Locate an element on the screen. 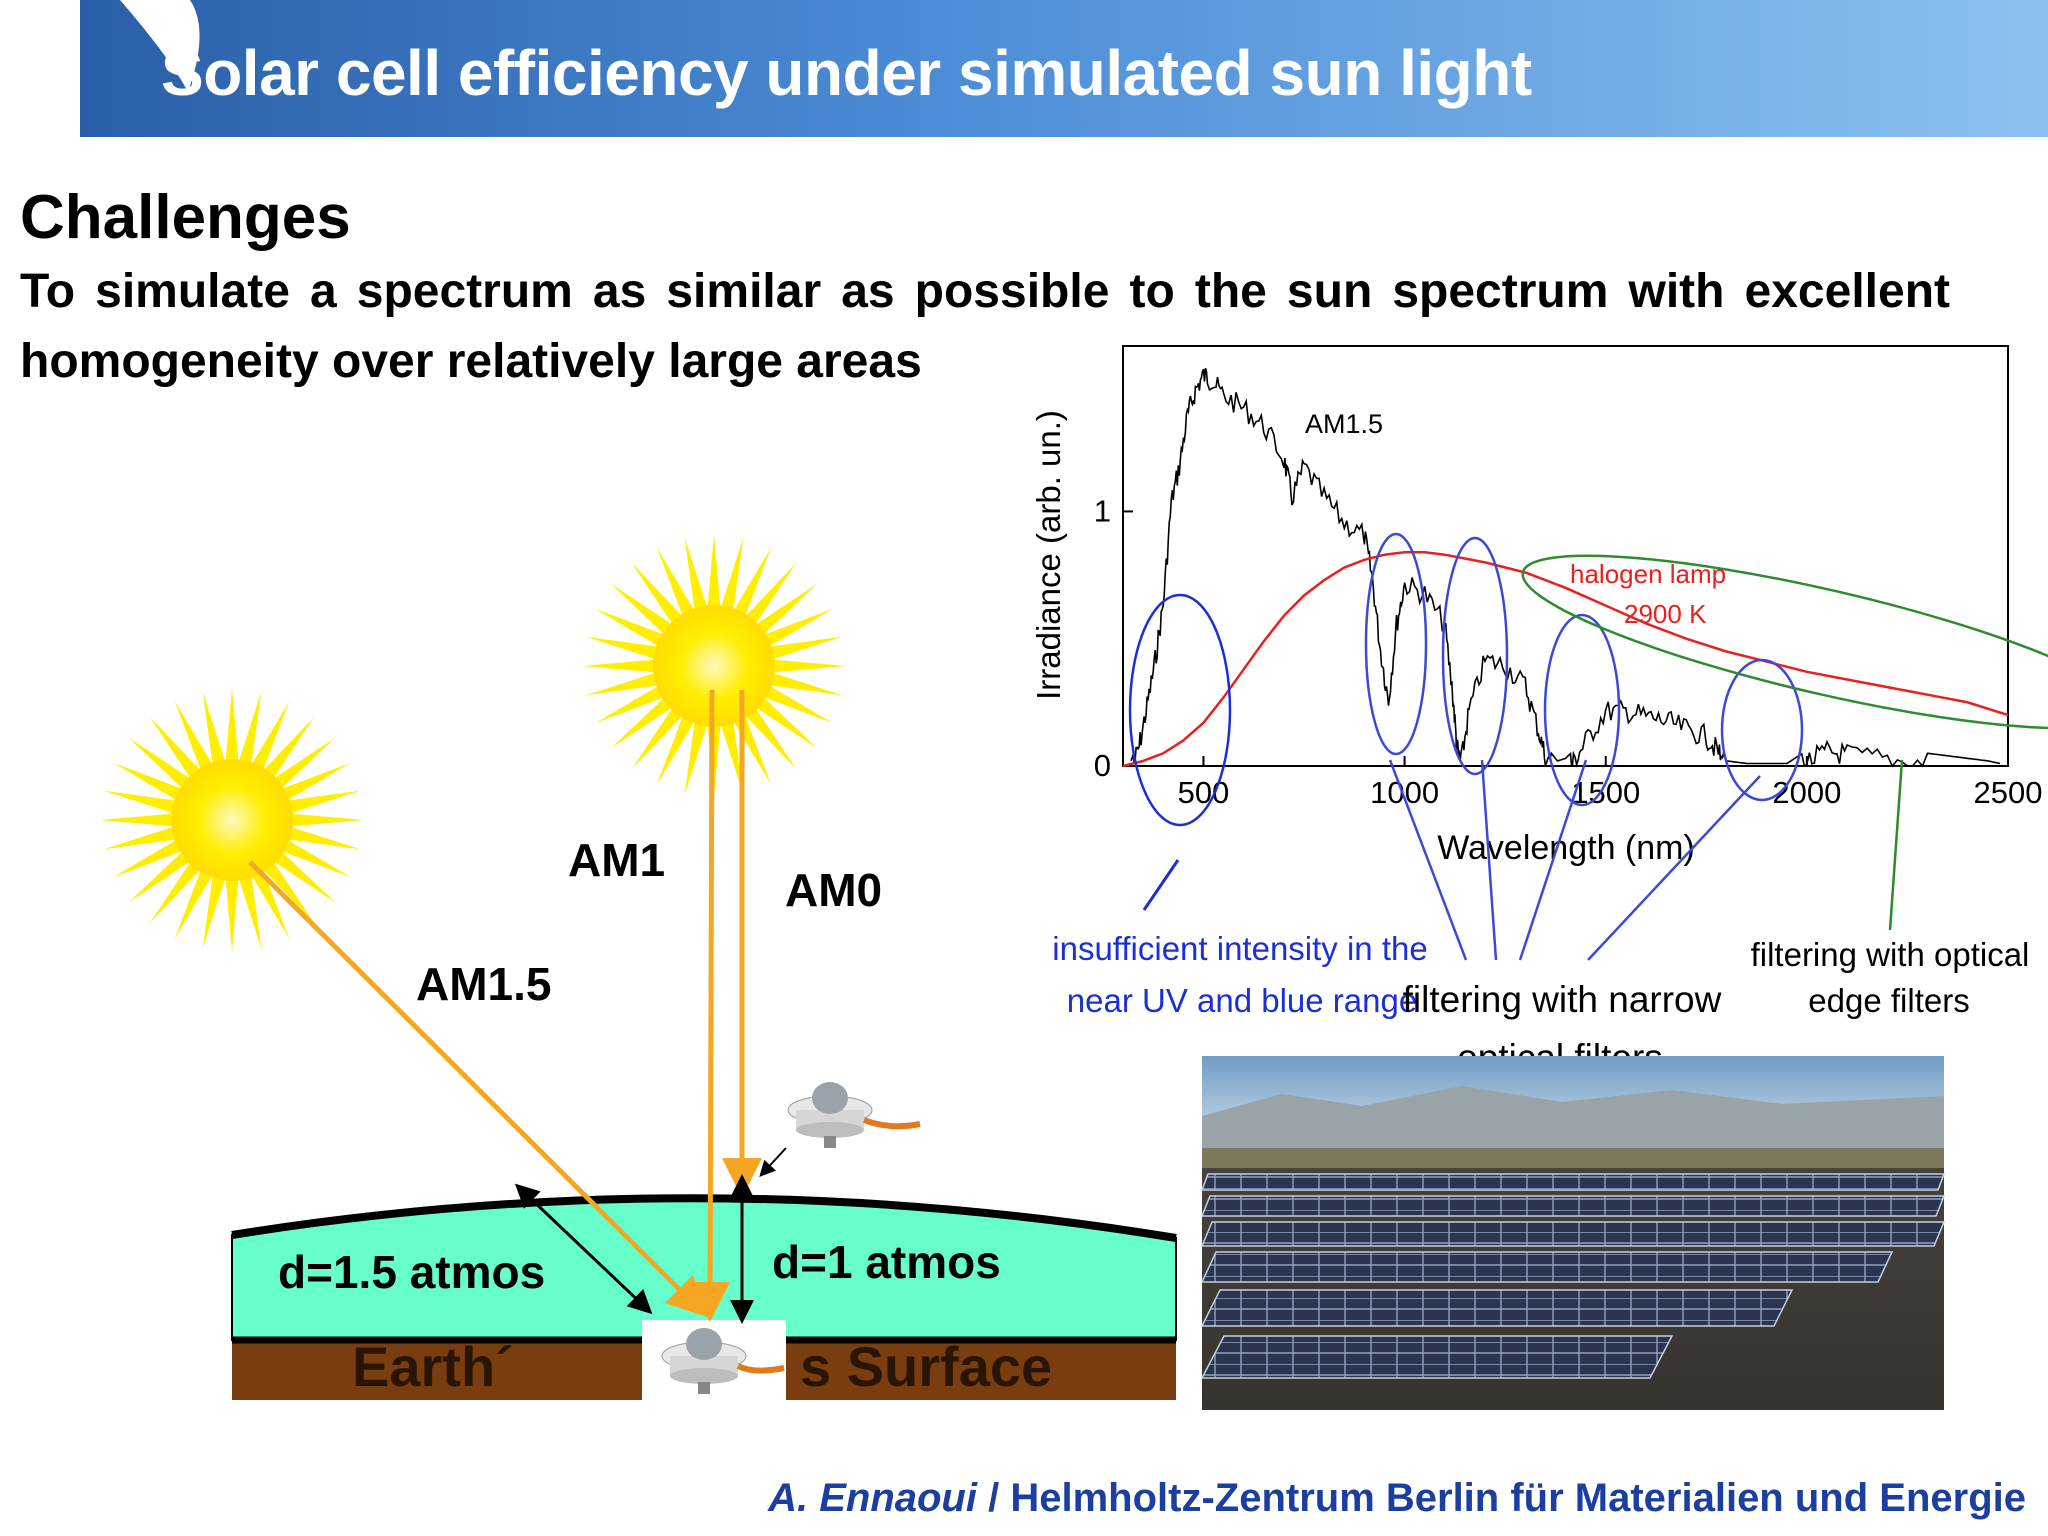 Image resolution: width=2048 pixels, height=1536 pixels. series-label-am15: AM1.5 is located at coordinates (1344, 424).